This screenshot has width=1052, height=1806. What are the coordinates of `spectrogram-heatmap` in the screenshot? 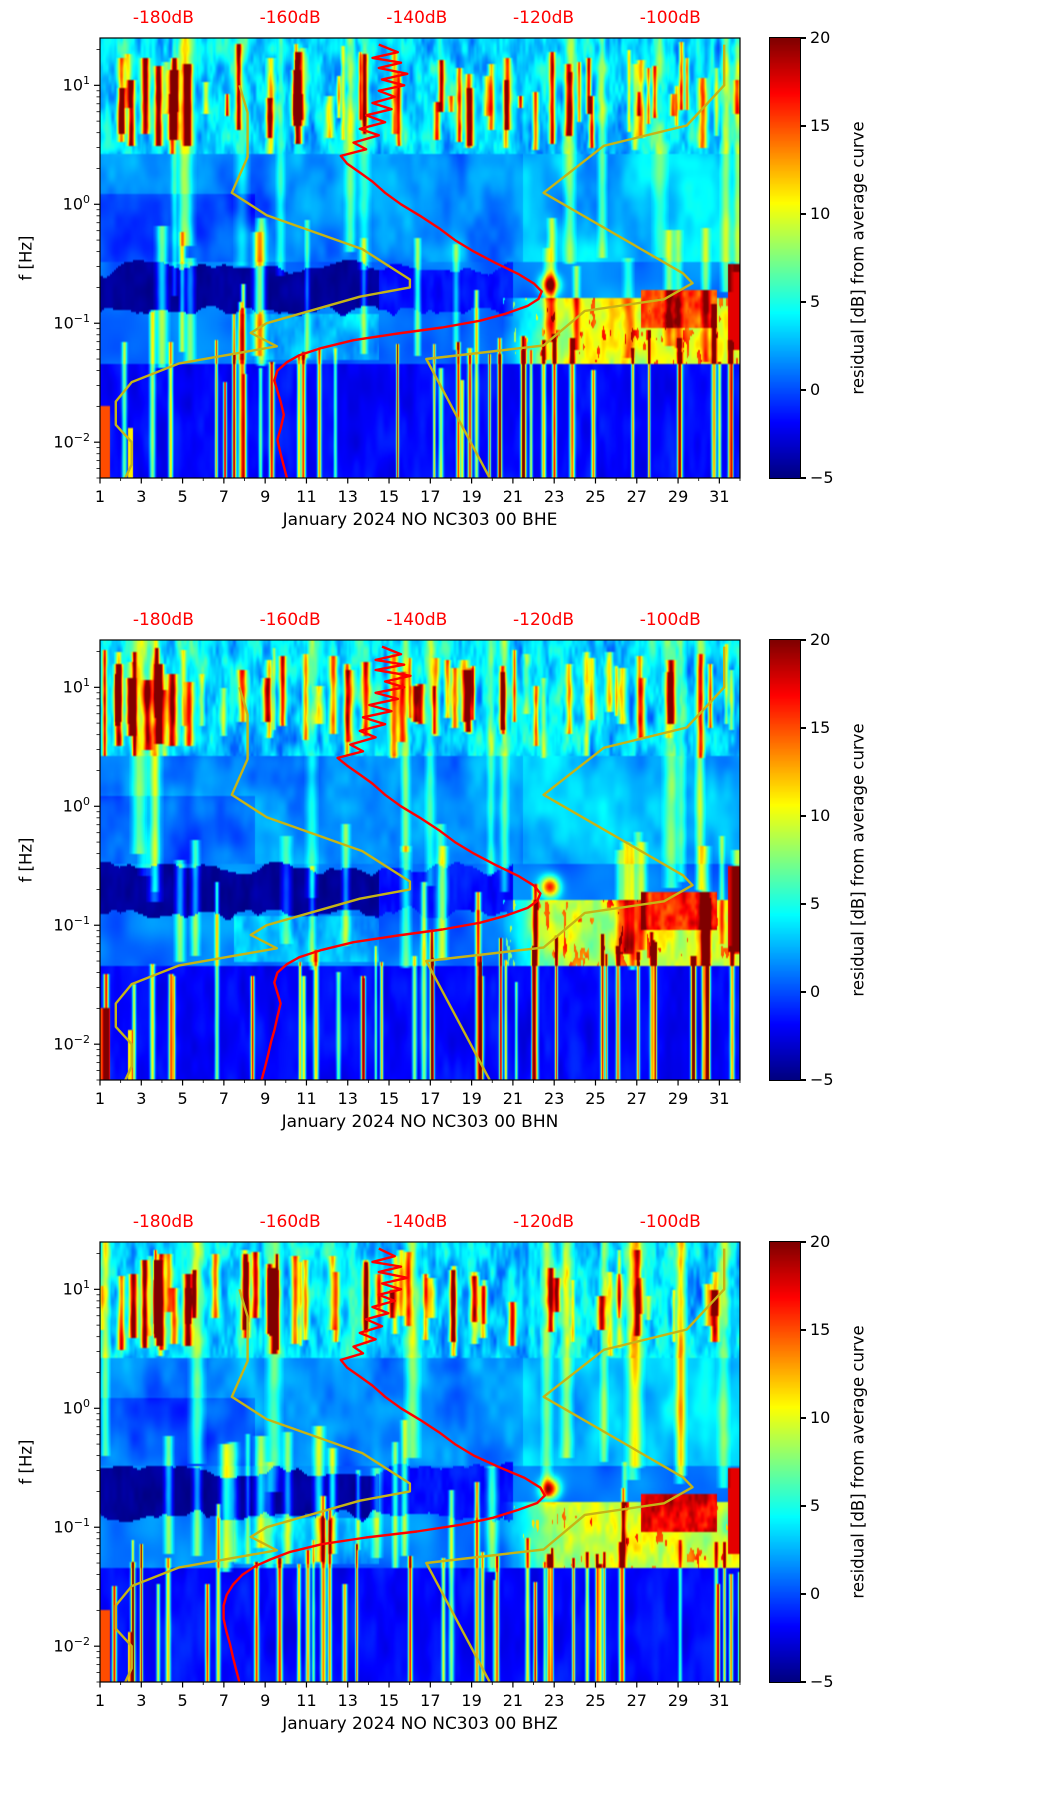 It's located at (420, 258).